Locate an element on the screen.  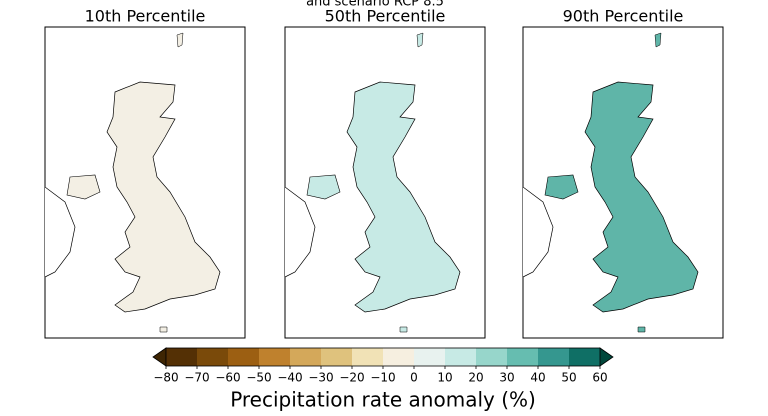
colorbar-tick-label: 10 is located at coordinates (444, 378).